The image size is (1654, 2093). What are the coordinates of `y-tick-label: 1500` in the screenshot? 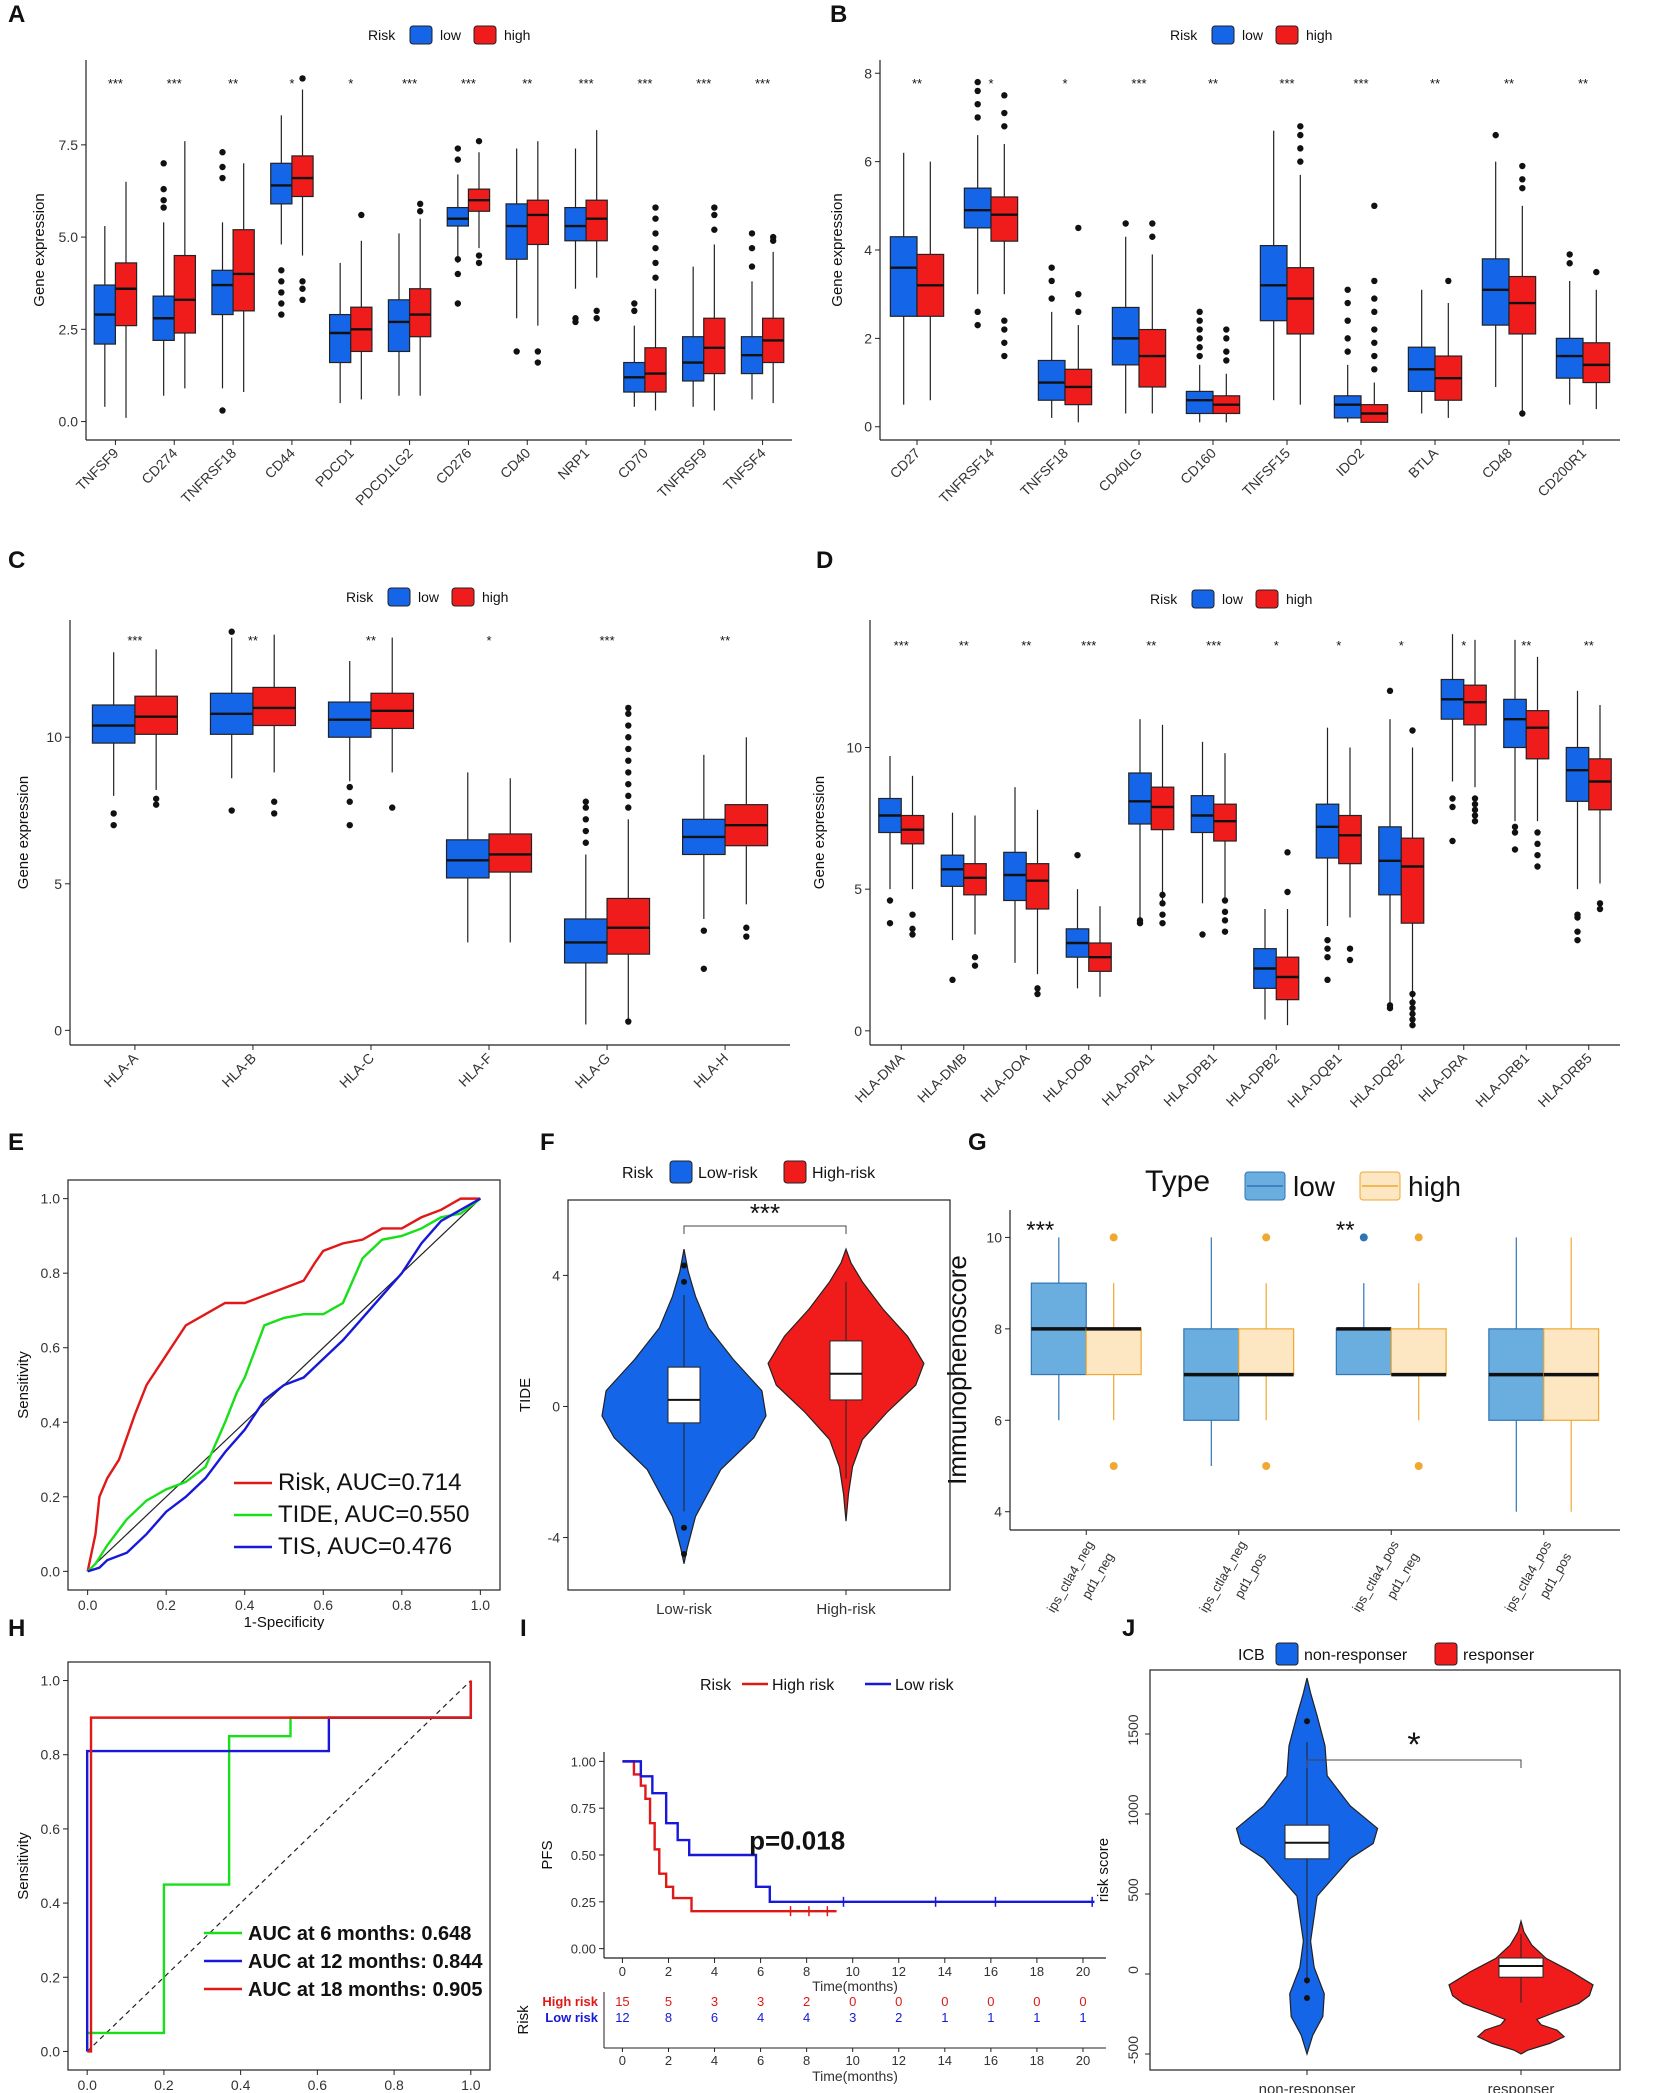 It's located at (1133, 1729).